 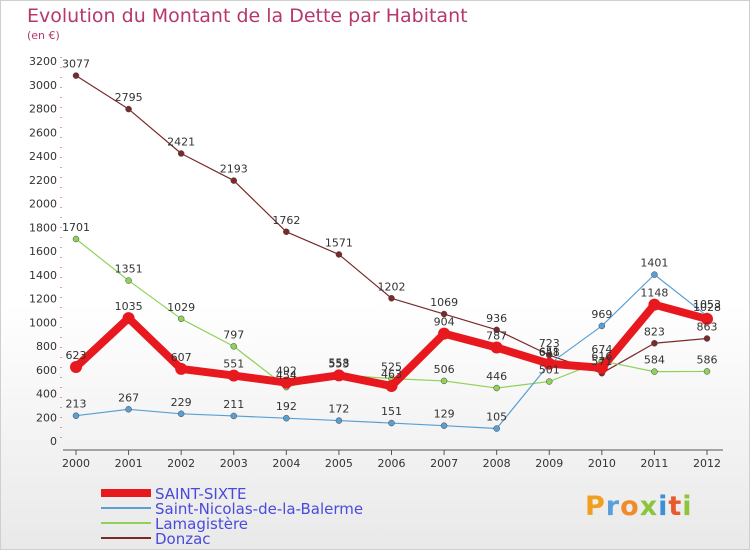 I want to click on y-tick-label: 2200, so click(x=43, y=180).